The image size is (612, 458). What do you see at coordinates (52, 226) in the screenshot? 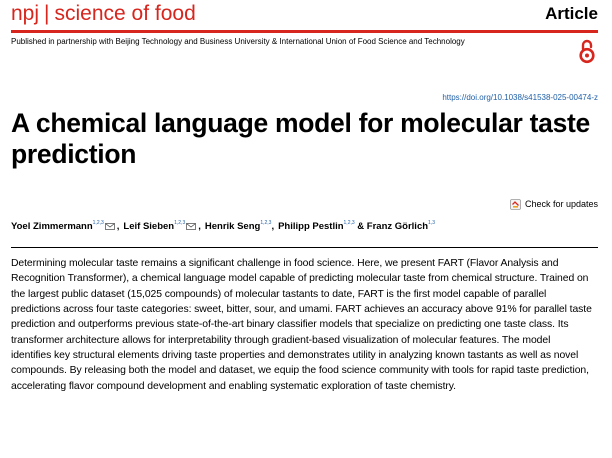
I see `author-name: Yoel Zimmermann` at bounding box center [52, 226].